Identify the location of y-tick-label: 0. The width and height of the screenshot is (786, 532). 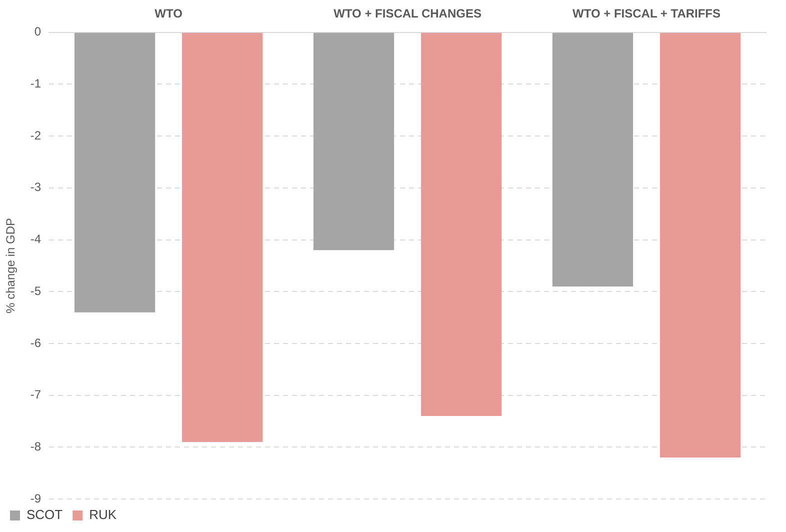
(38, 31).